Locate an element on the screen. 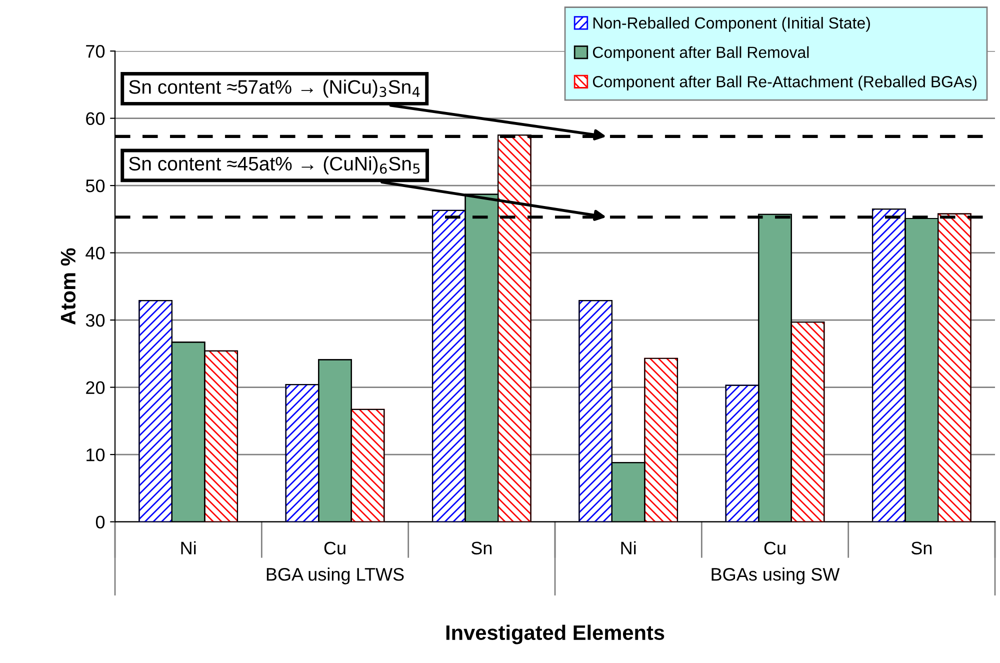 This screenshot has width=1000, height=663. annotation: Sn content ≈57at% → (NiCu)$_{3}$Sn$_{4}$ is located at coordinates (274, 89).